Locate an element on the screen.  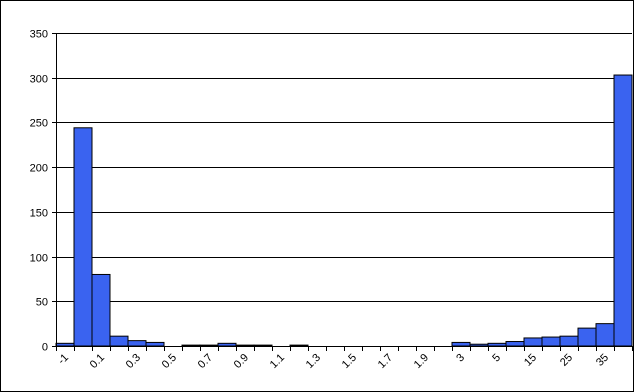
x-tick-label: 15 is located at coordinates (530, 360).